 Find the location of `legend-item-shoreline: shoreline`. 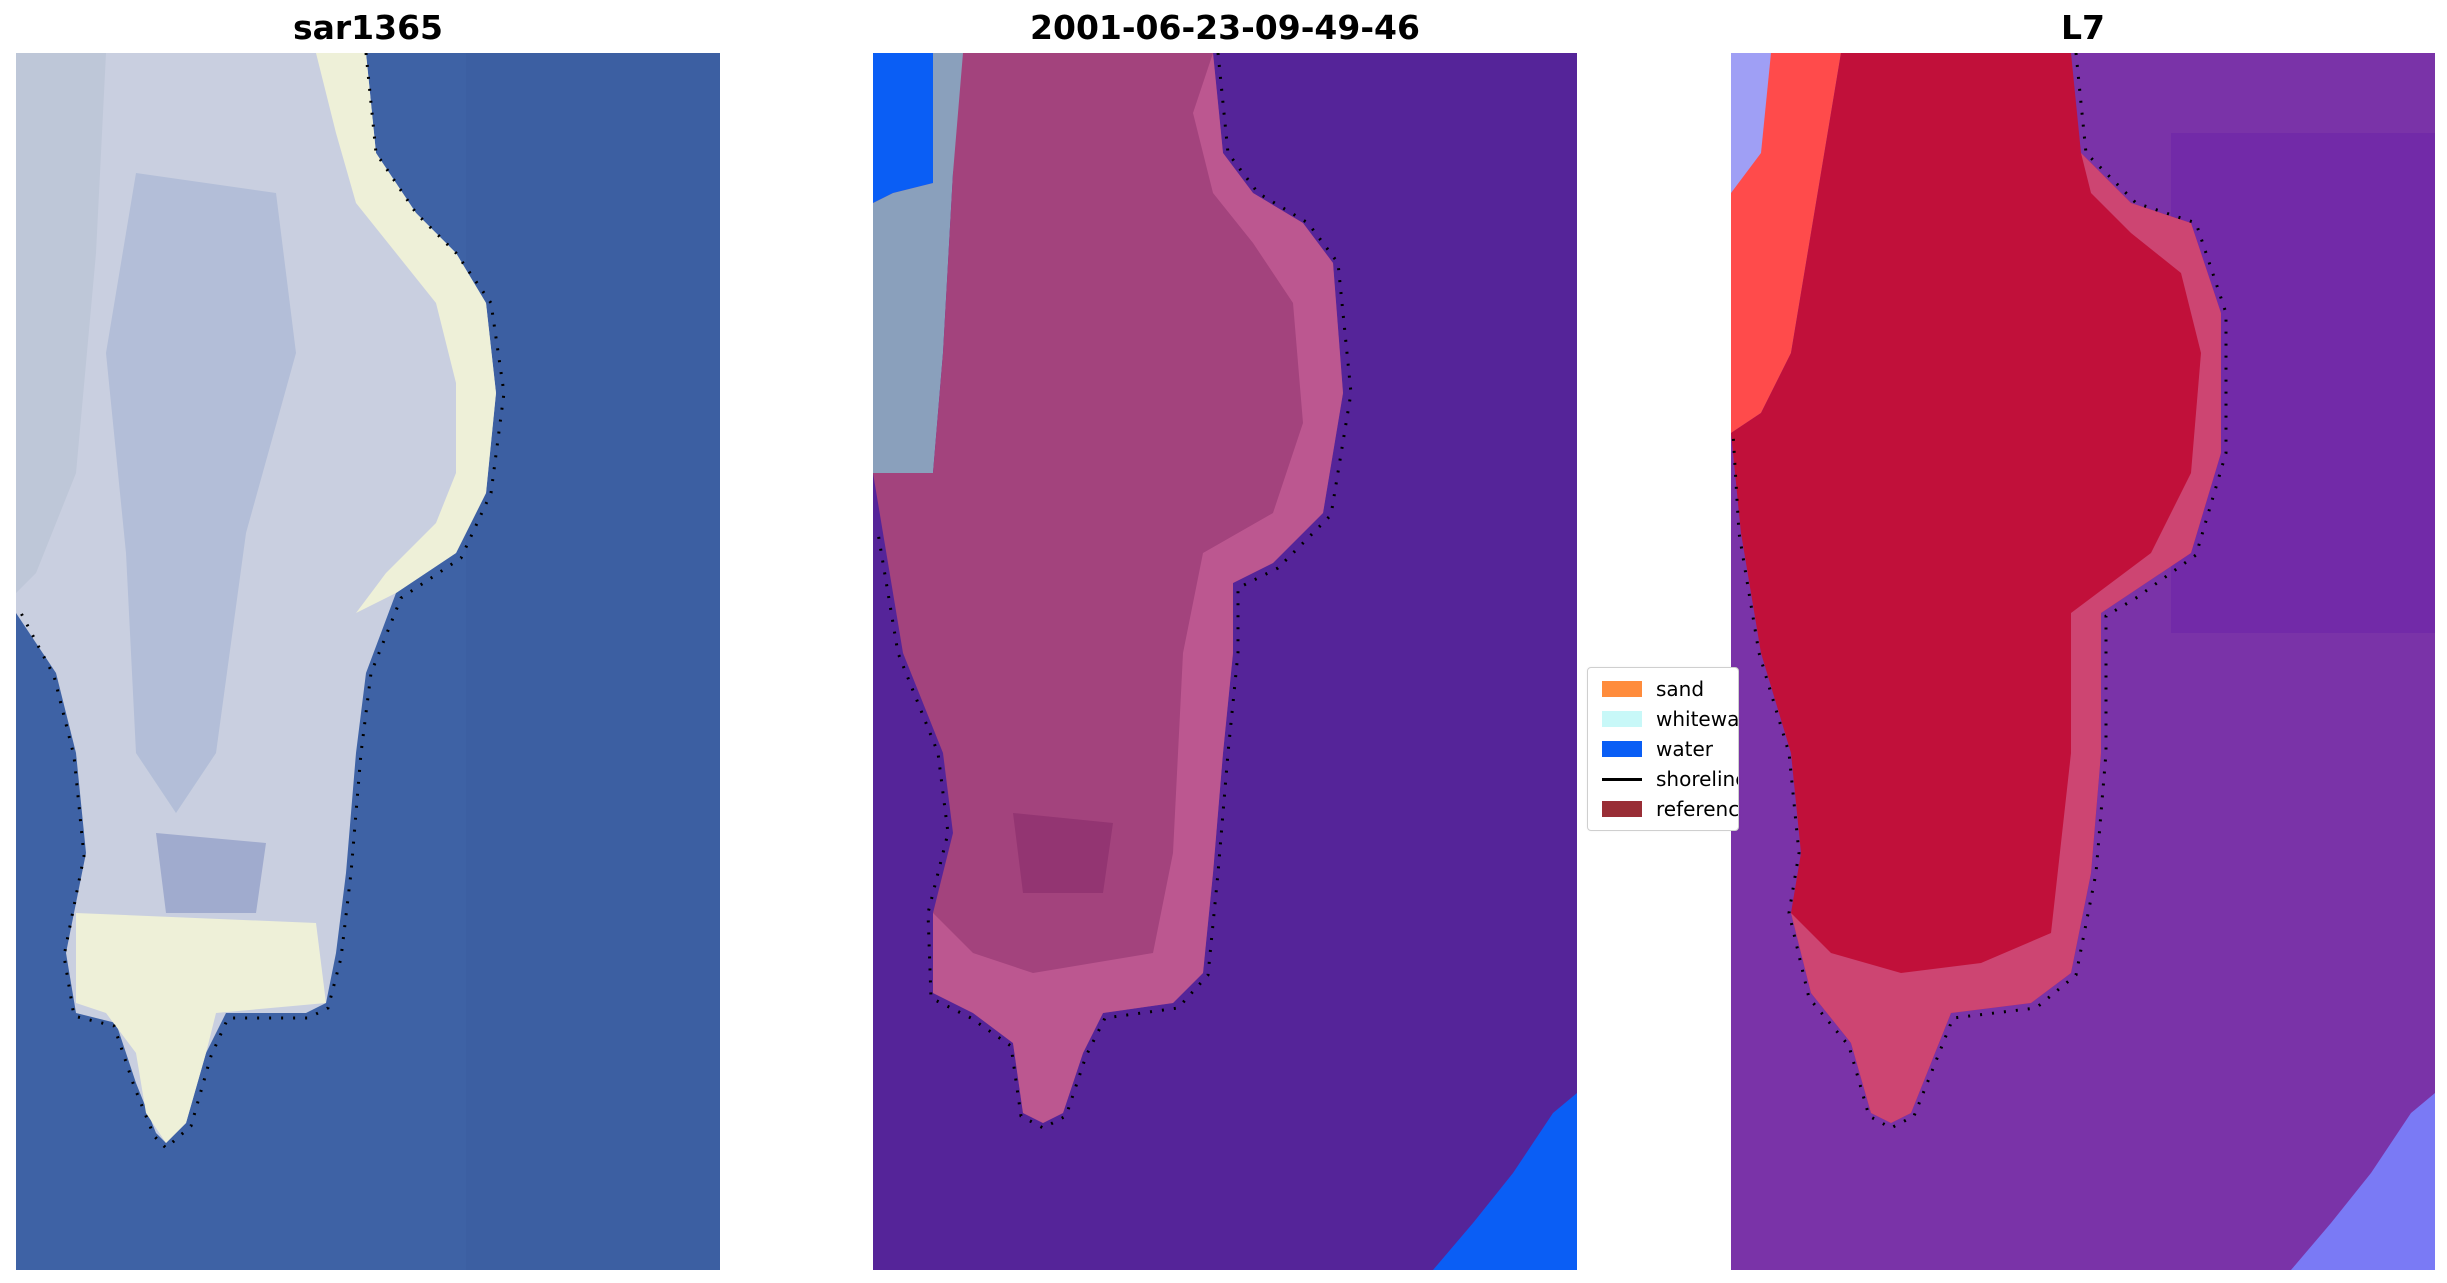

legend-item-shoreline: shoreline is located at coordinates (1663, 779).